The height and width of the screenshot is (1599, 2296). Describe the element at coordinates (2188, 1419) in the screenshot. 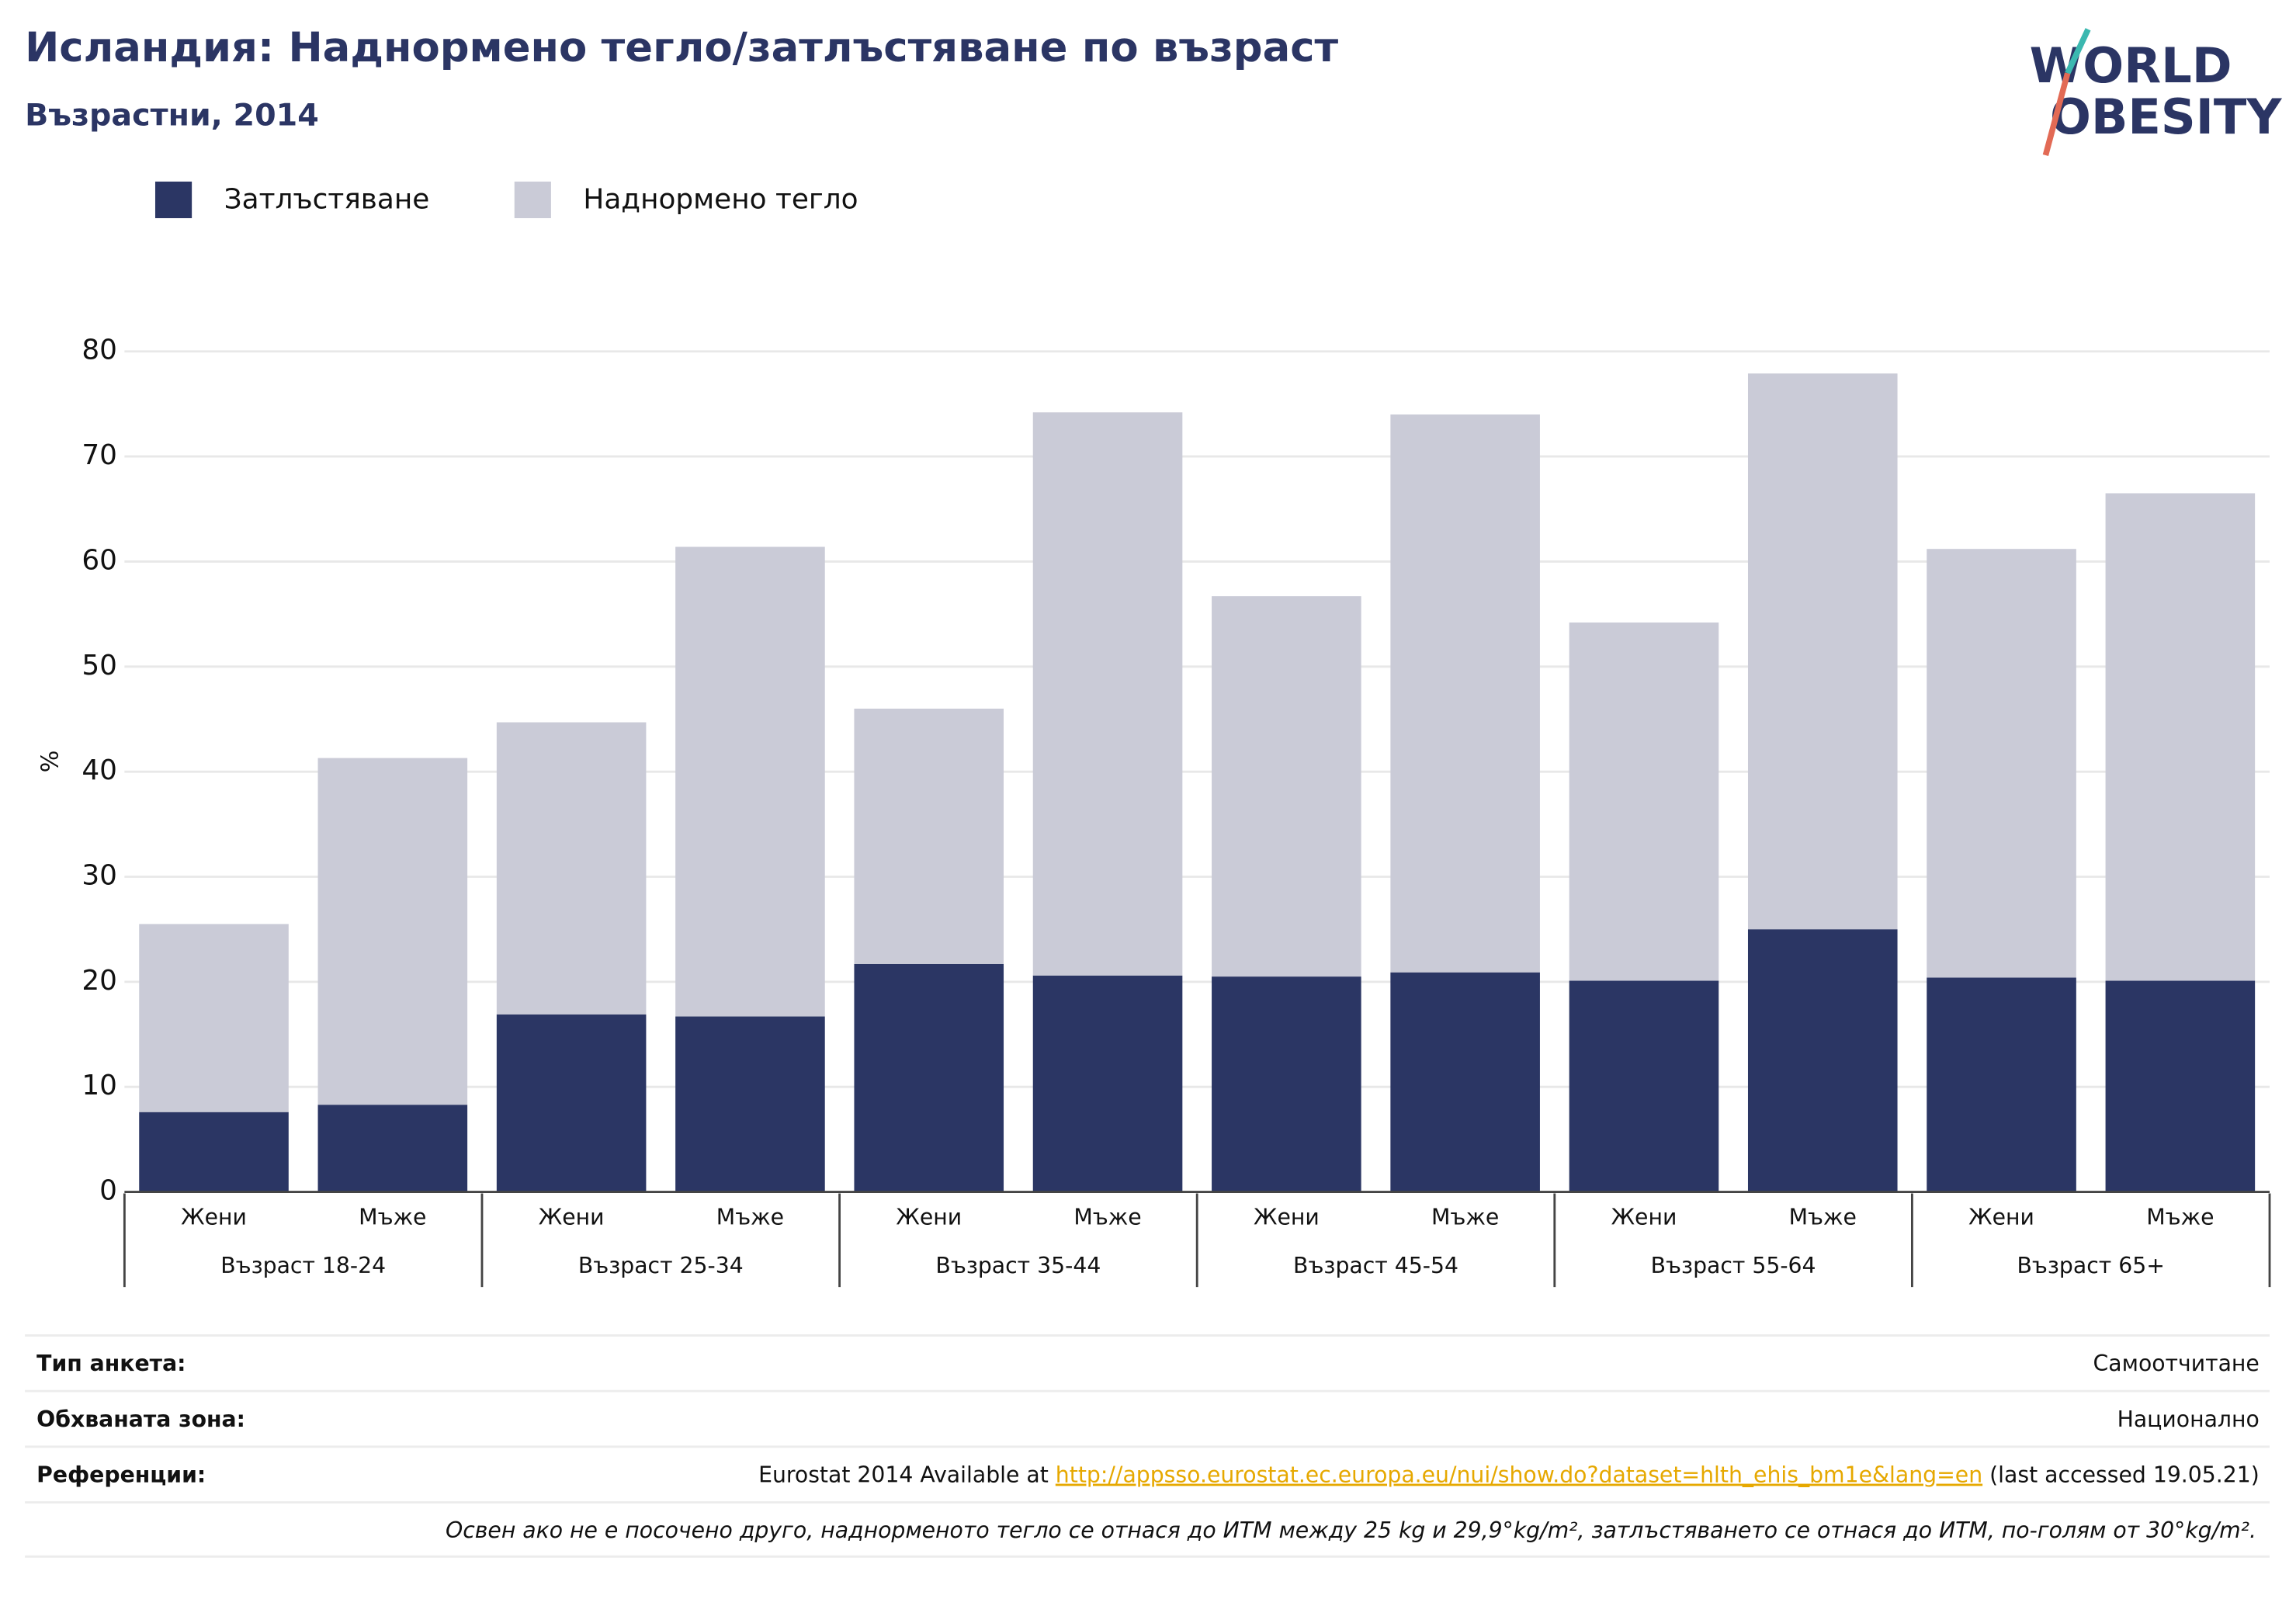

I see `footer-value: Национално` at that location.